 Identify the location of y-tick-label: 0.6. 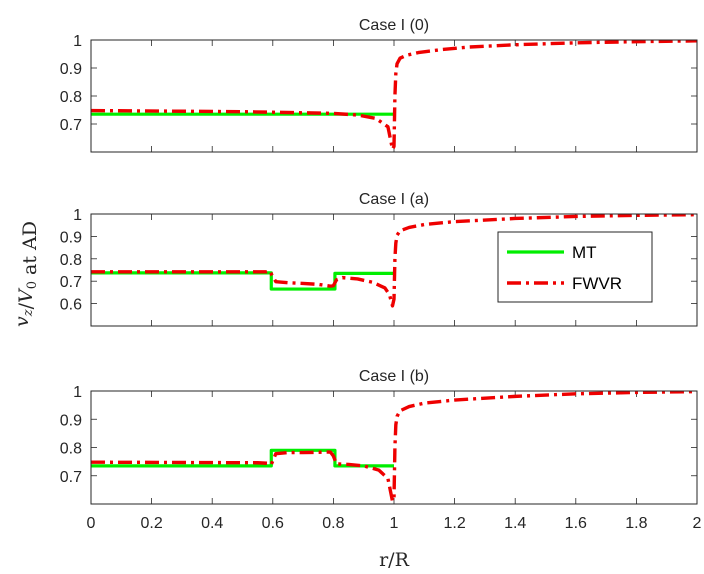
(71, 305).